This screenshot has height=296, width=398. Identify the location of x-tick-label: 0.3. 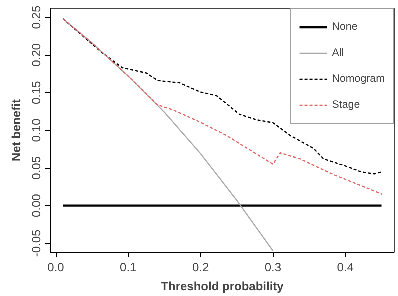
(273, 267).